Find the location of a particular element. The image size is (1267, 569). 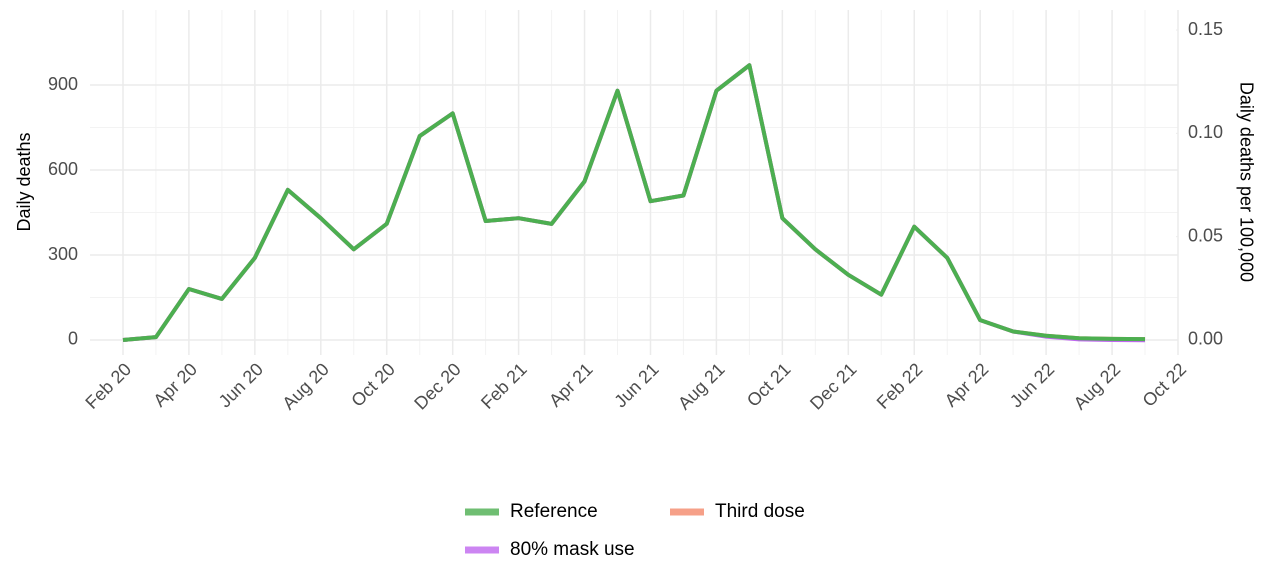

legend-label: Reference is located at coordinates (554, 511).